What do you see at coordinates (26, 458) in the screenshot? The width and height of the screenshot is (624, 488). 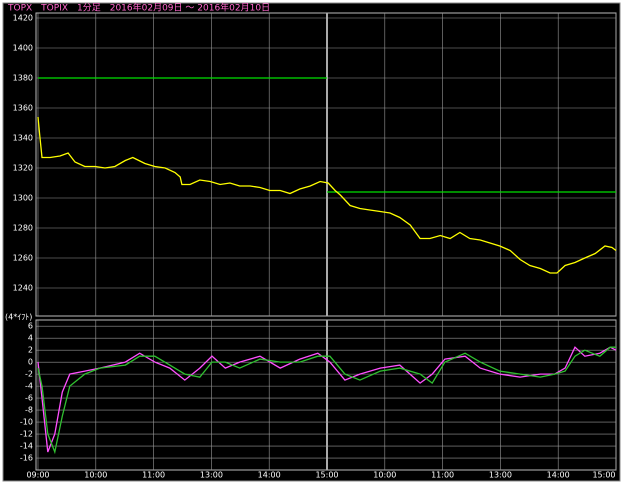 I see `y-tick-label: -16` at bounding box center [26, 458].